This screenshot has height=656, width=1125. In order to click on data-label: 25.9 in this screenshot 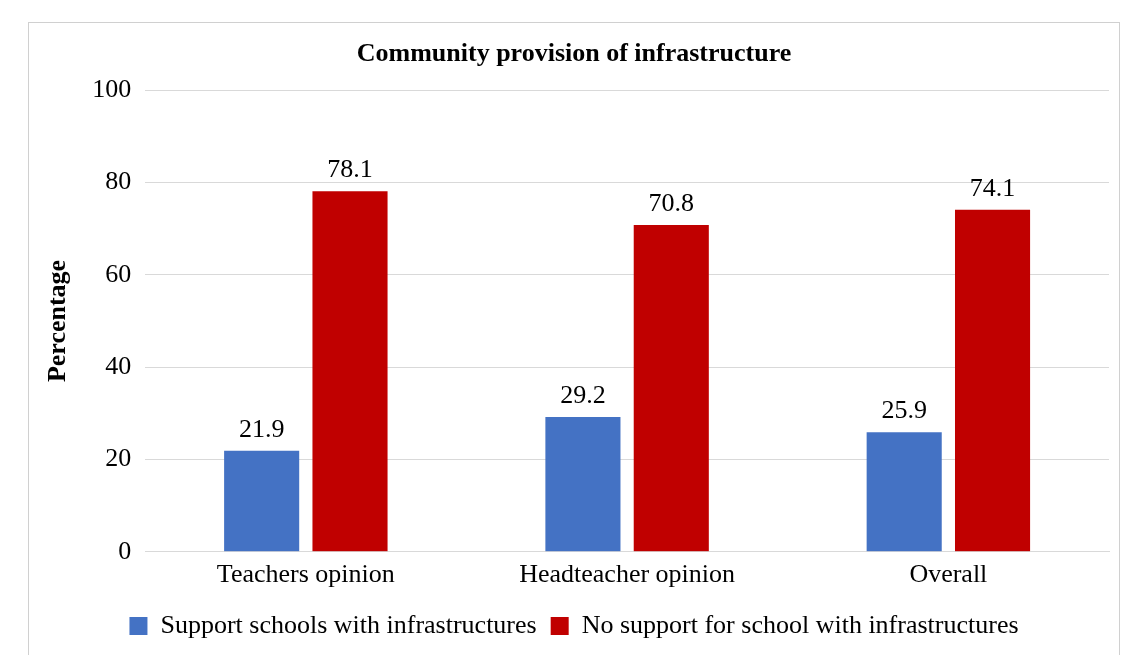, I will do `click(904, 410)`.